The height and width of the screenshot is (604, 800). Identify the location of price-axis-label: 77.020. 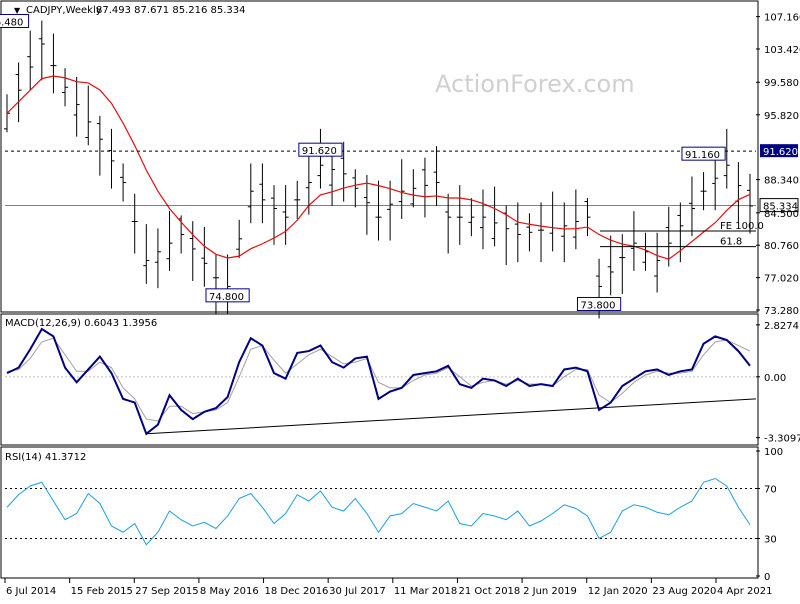
(781, 279).